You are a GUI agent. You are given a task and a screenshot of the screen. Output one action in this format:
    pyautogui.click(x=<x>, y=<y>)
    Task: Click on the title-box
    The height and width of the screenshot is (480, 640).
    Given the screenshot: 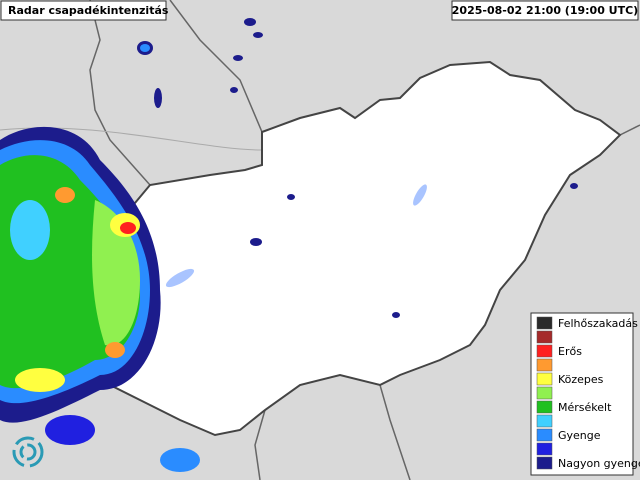 What is the action you would take?
    pyautogui.click(x=83, y=10)
    